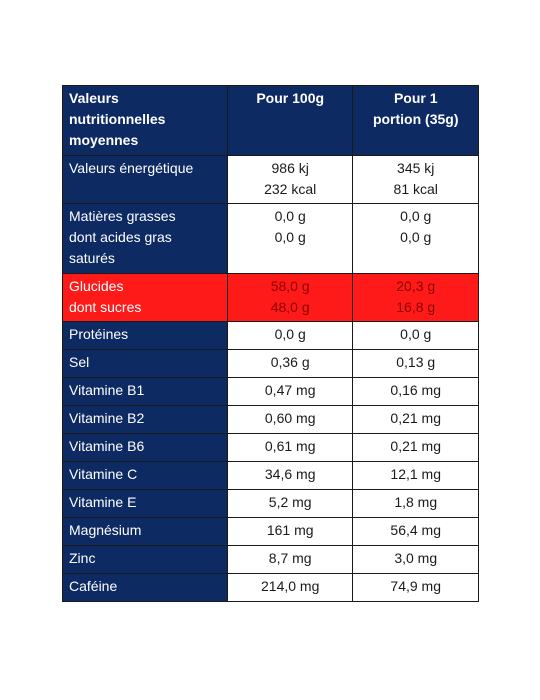 Image resolution: width=540 pixels, height=700 pixels. I want to click on value-per-portion-cell: 1,8 mg, so click(415, 503).